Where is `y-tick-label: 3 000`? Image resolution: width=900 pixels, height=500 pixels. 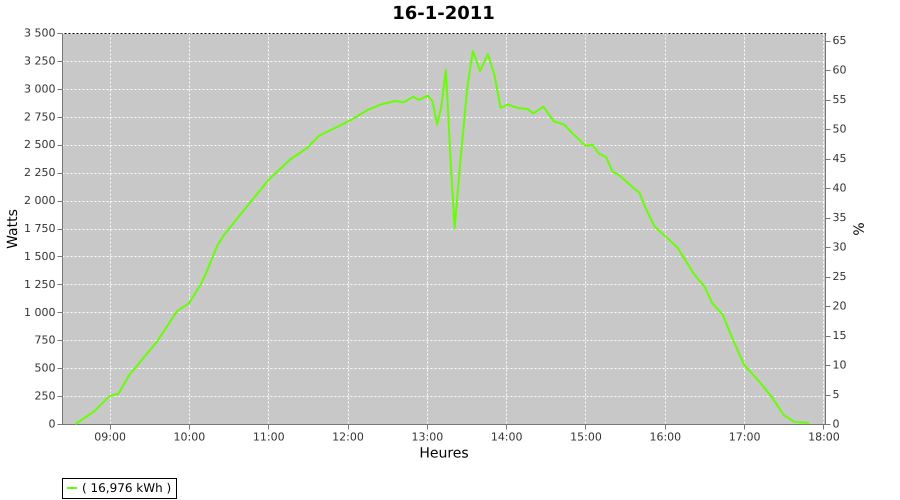 y-tick-label: 3 000 is located at coordinates (40, 89).